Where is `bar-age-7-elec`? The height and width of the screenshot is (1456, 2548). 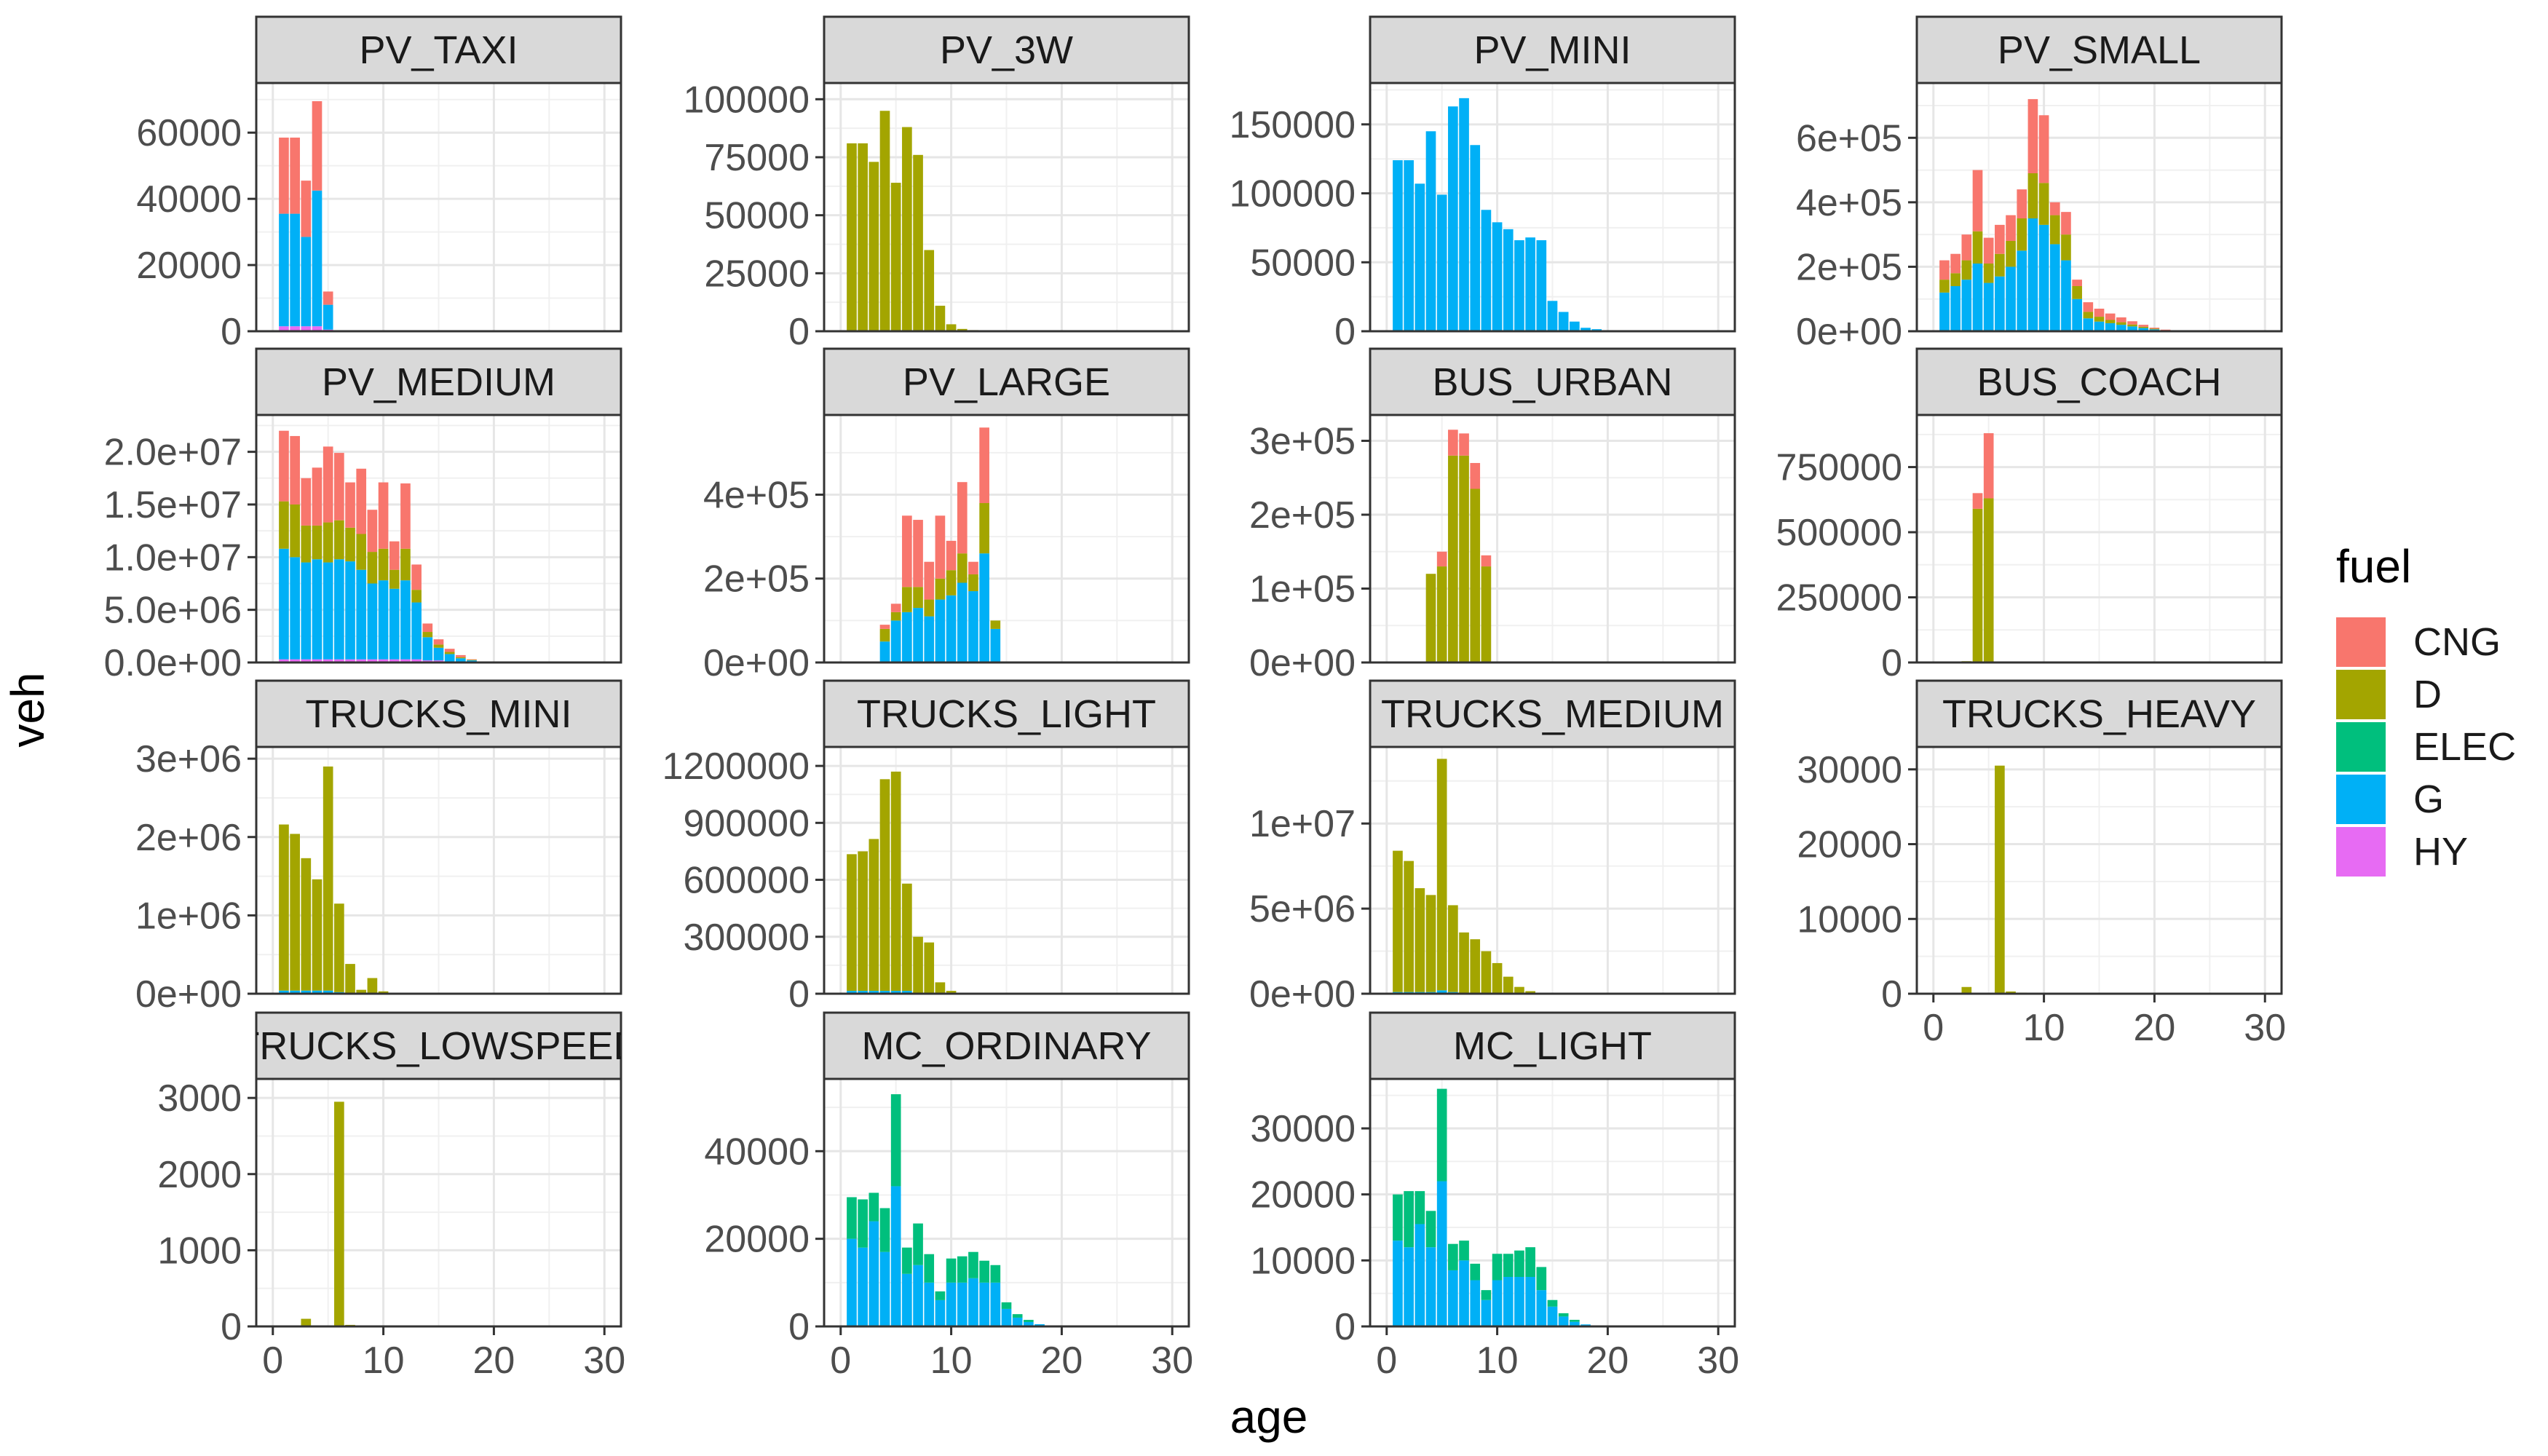
bar-age-7-elec is located at coordinates (918, 1244).